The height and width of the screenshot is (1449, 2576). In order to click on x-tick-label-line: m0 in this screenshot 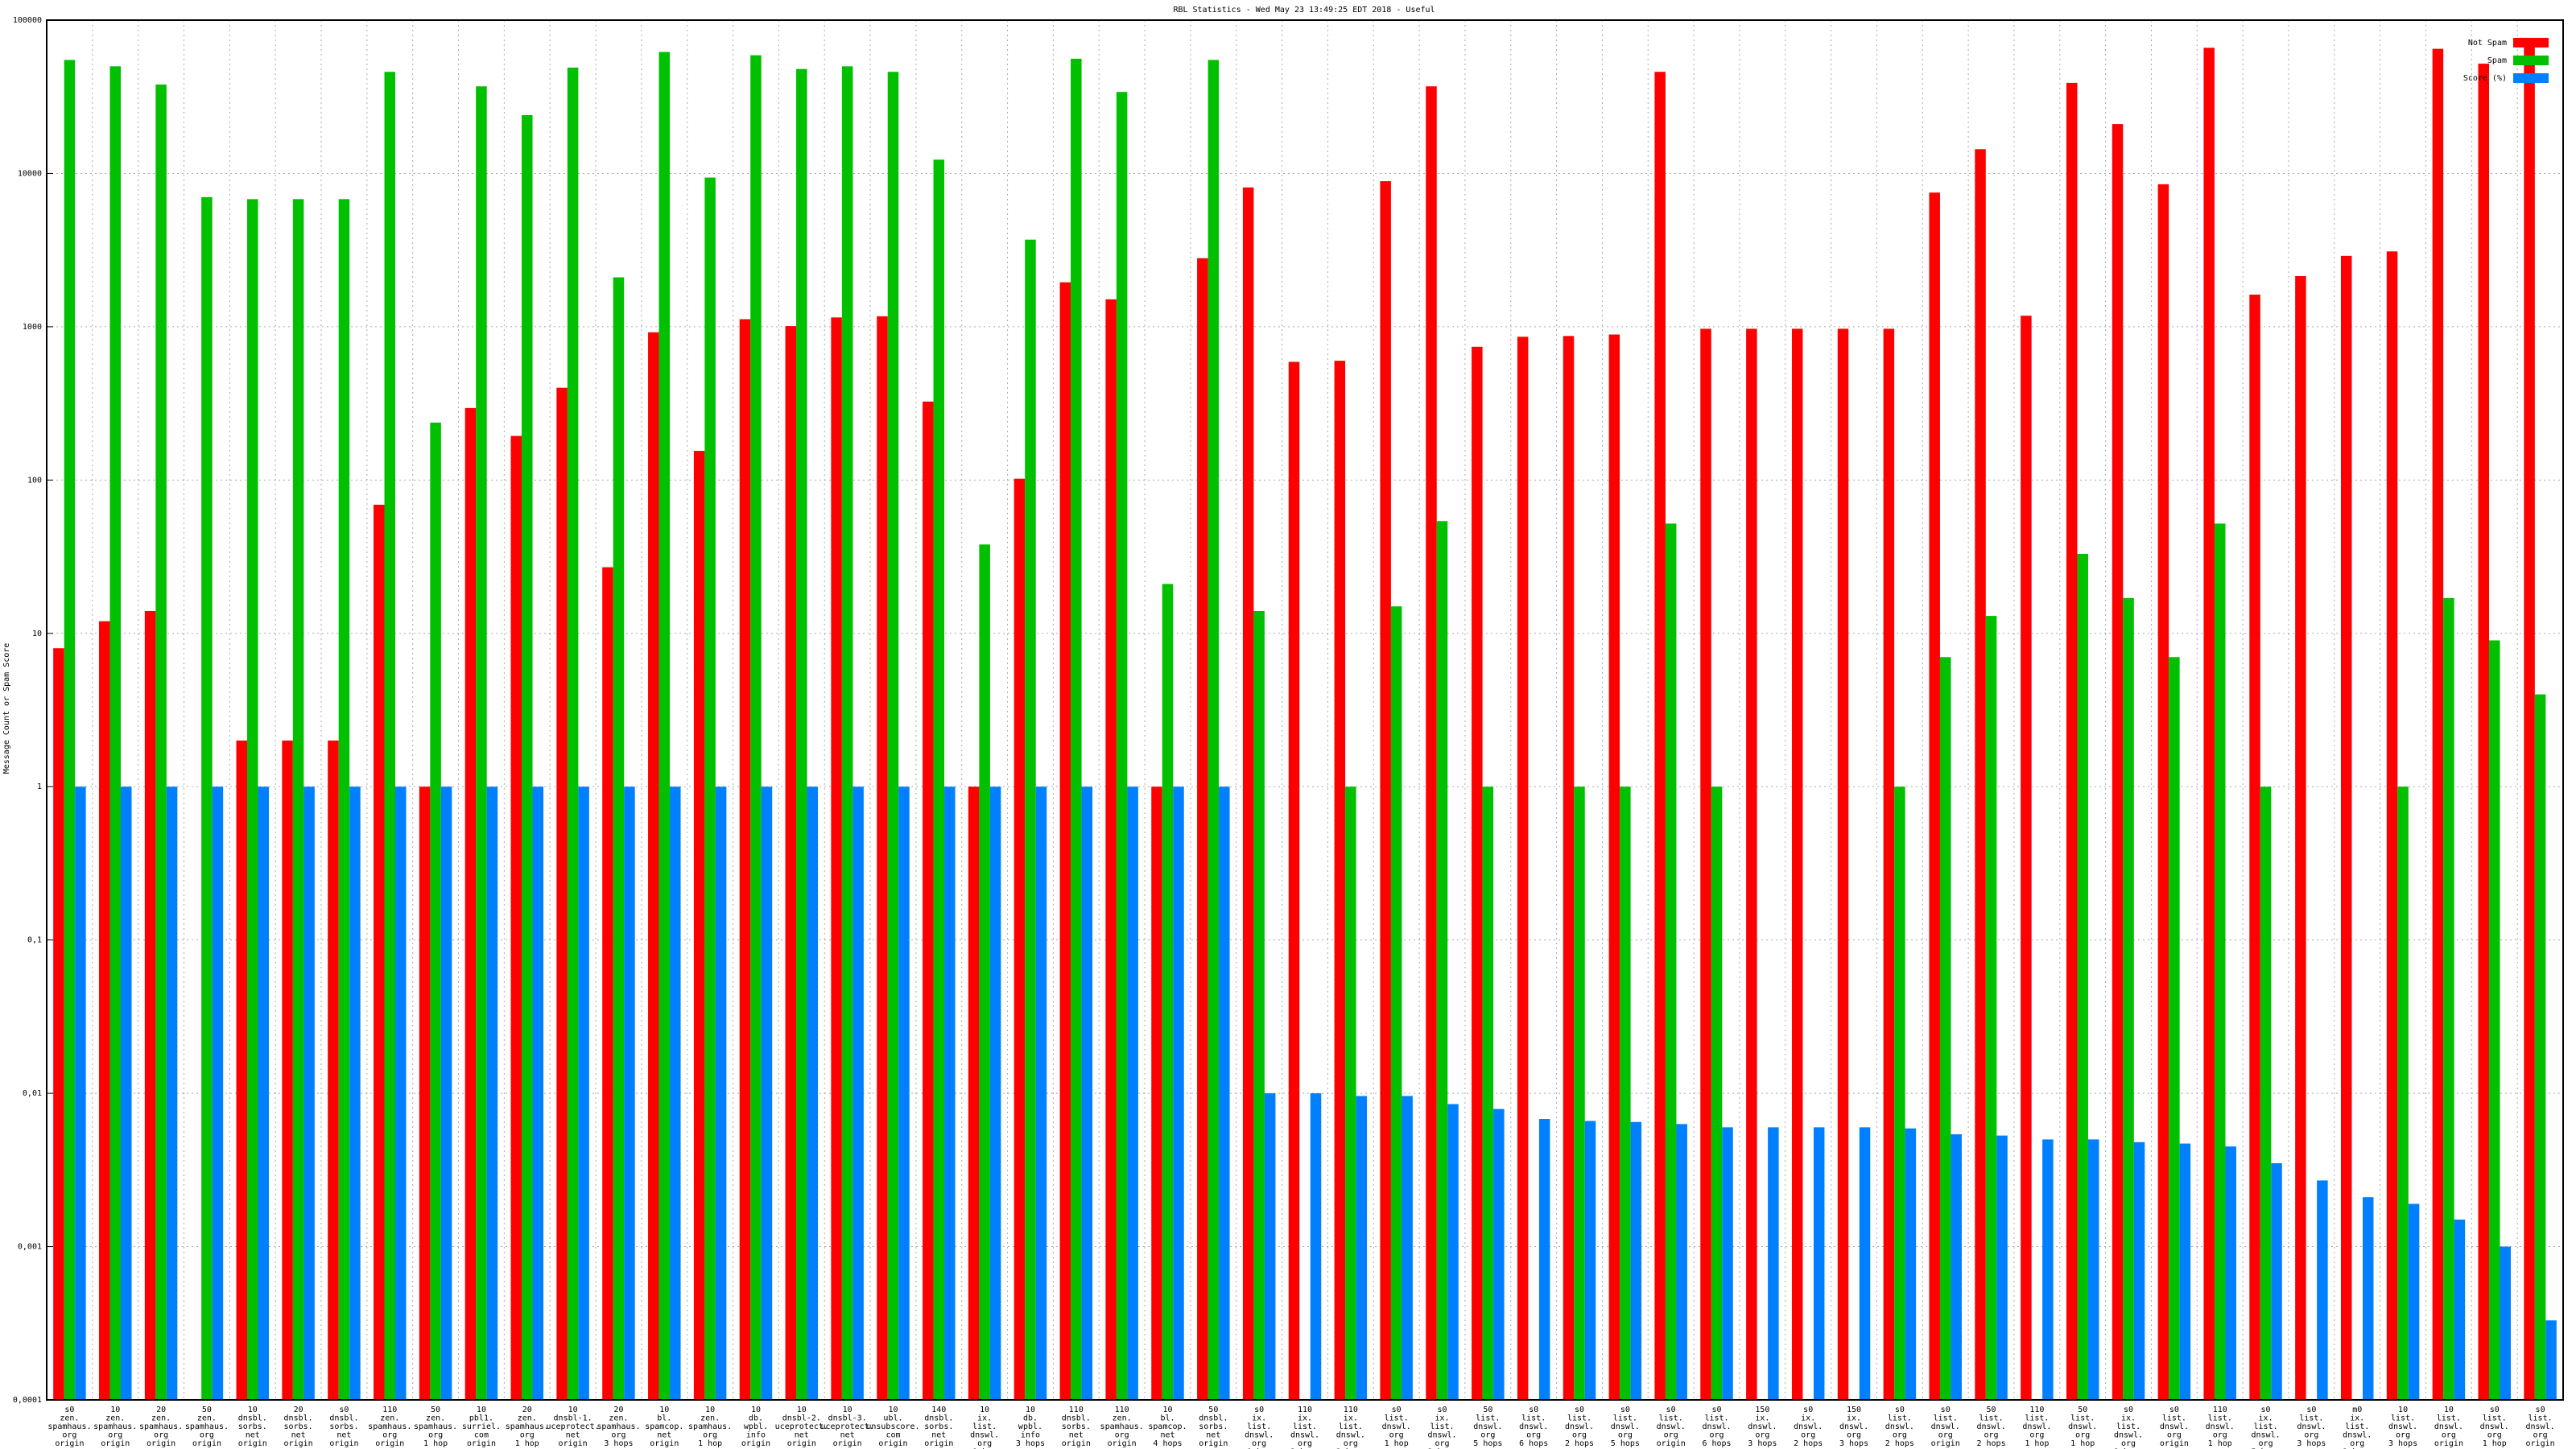, I will do `click(2357, 1410)`.